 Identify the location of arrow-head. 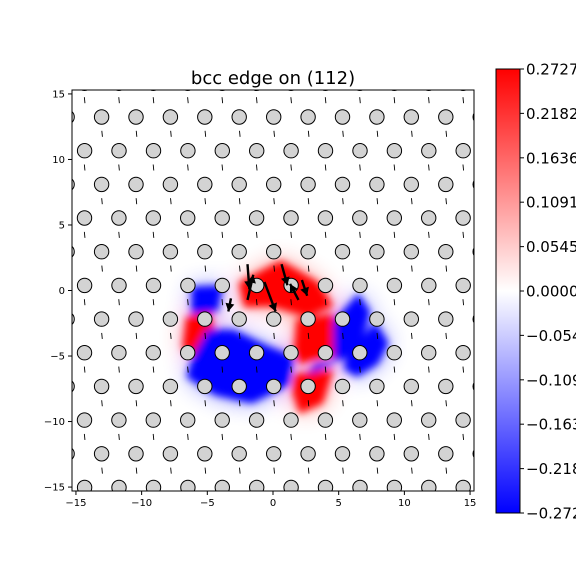
(285, 281).